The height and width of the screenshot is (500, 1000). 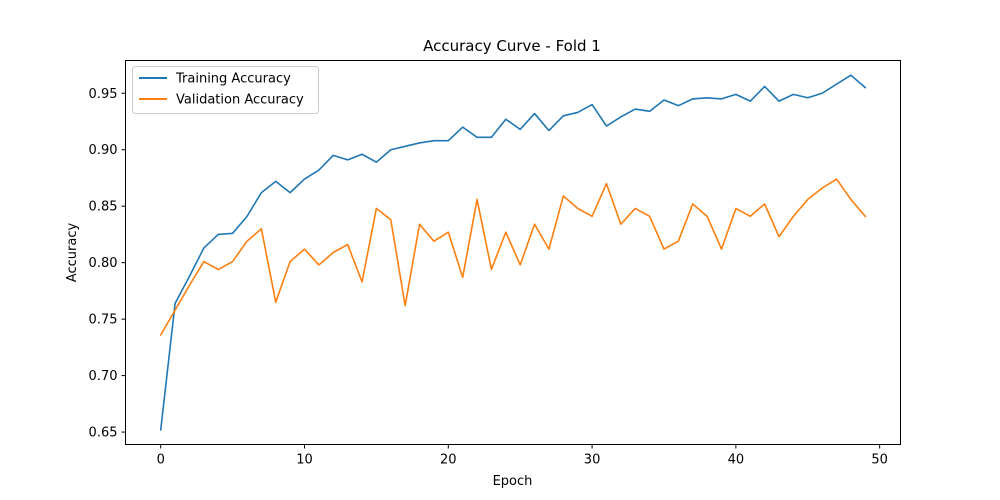 What do you see at coordinates (233, 79) in the screenshot?
I see `legend-label-training: Training Accuracy` at bounding box center [233, 79].